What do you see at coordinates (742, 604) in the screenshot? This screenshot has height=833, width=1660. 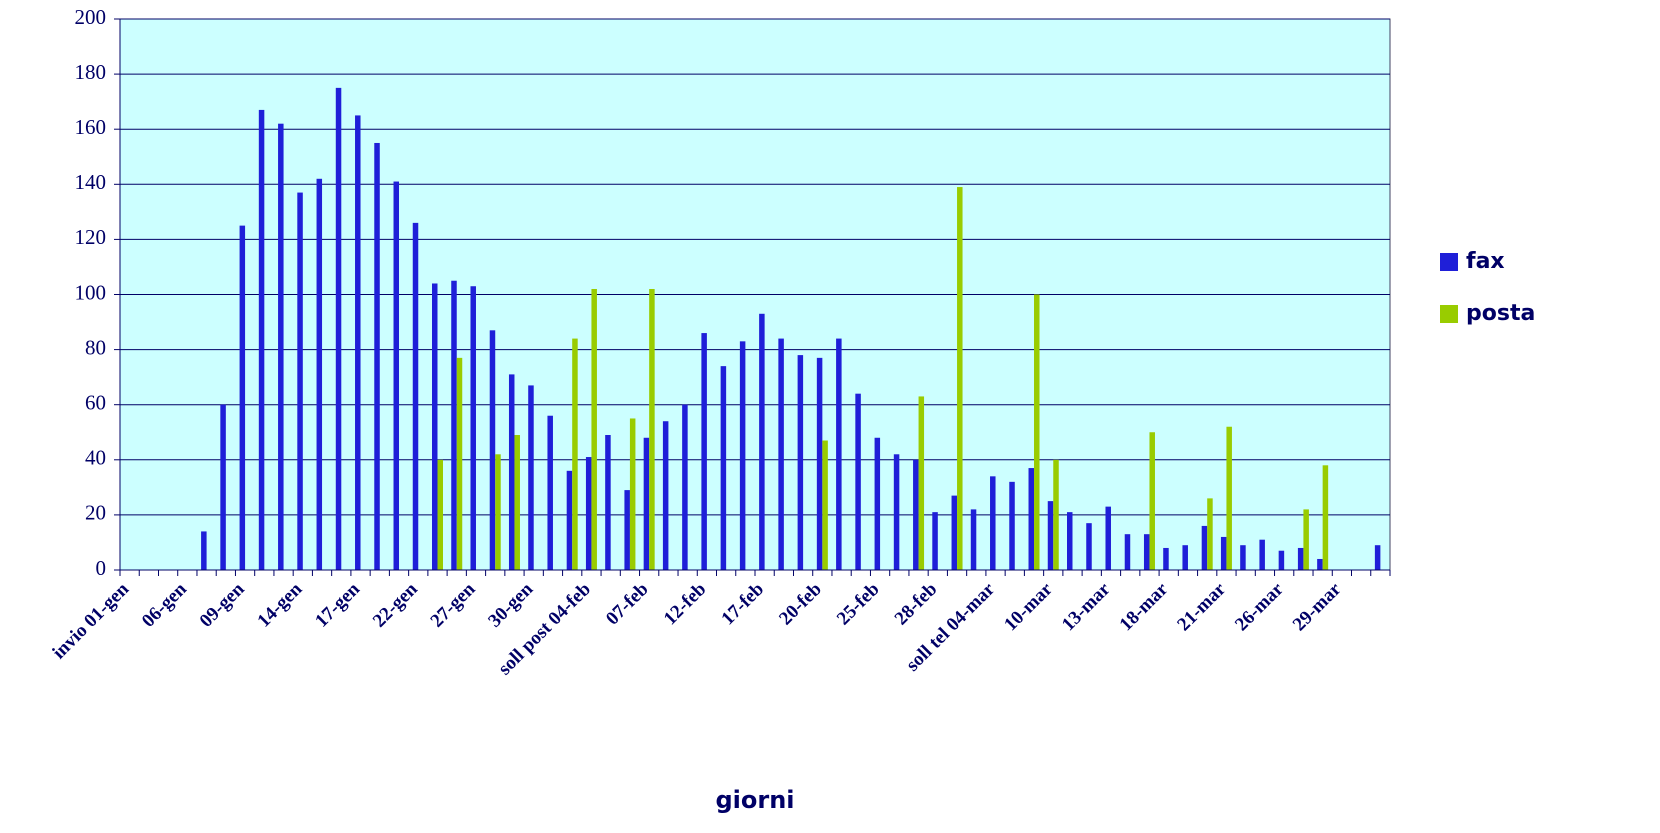 I see `x-tick-label: 17-feb` at bounding box center [742, 604].